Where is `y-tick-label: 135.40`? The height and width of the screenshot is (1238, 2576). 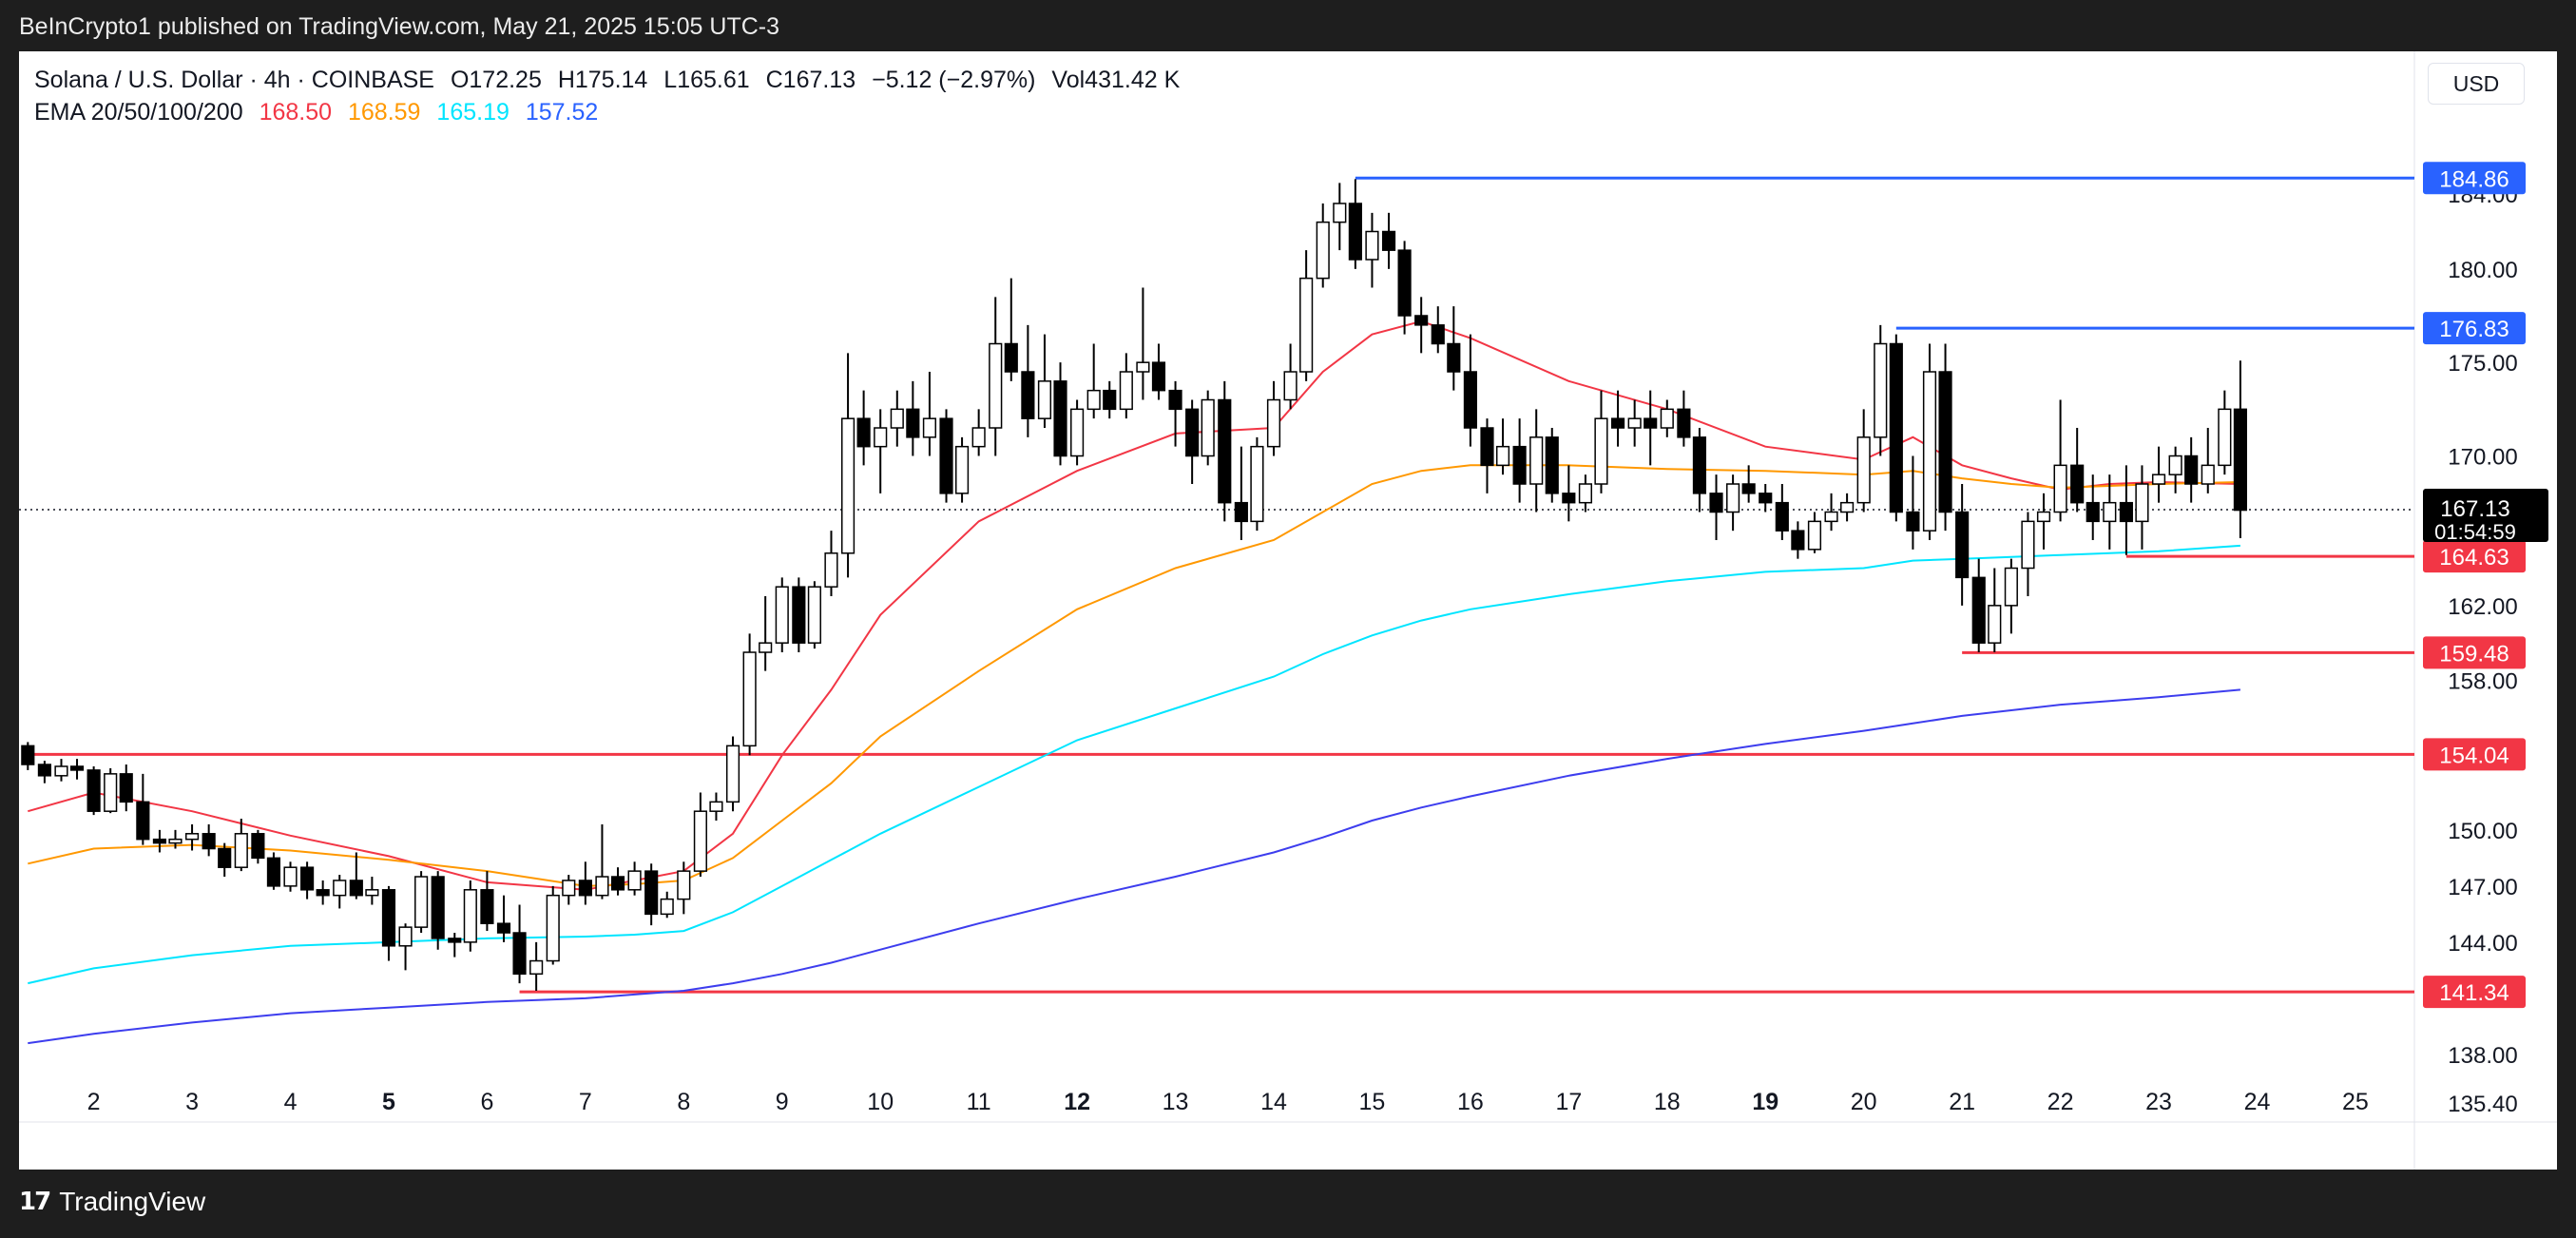
y-tick-label: 135.40 is located at coordinates (2482, 1105).